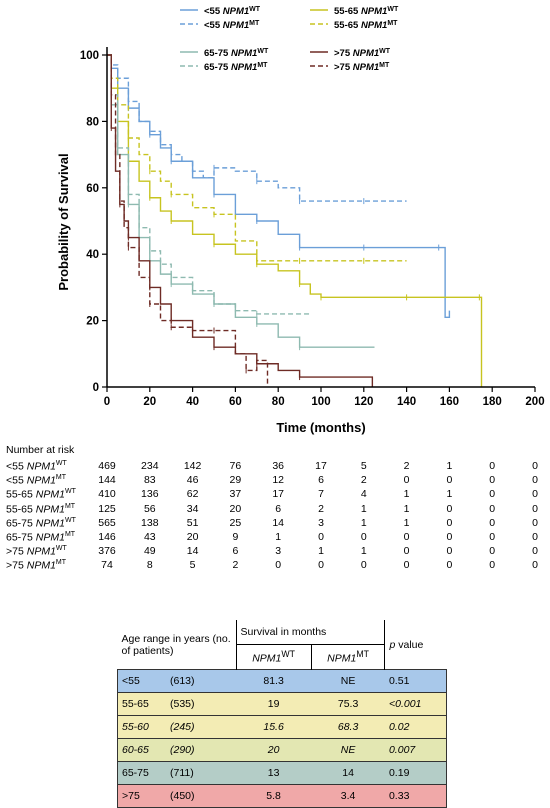 This screenshot has width=550, height=808. Describe the element at coordinates (274, 727) in the screenshot. I see `npm1-wt-cell: 15.6` at that location.